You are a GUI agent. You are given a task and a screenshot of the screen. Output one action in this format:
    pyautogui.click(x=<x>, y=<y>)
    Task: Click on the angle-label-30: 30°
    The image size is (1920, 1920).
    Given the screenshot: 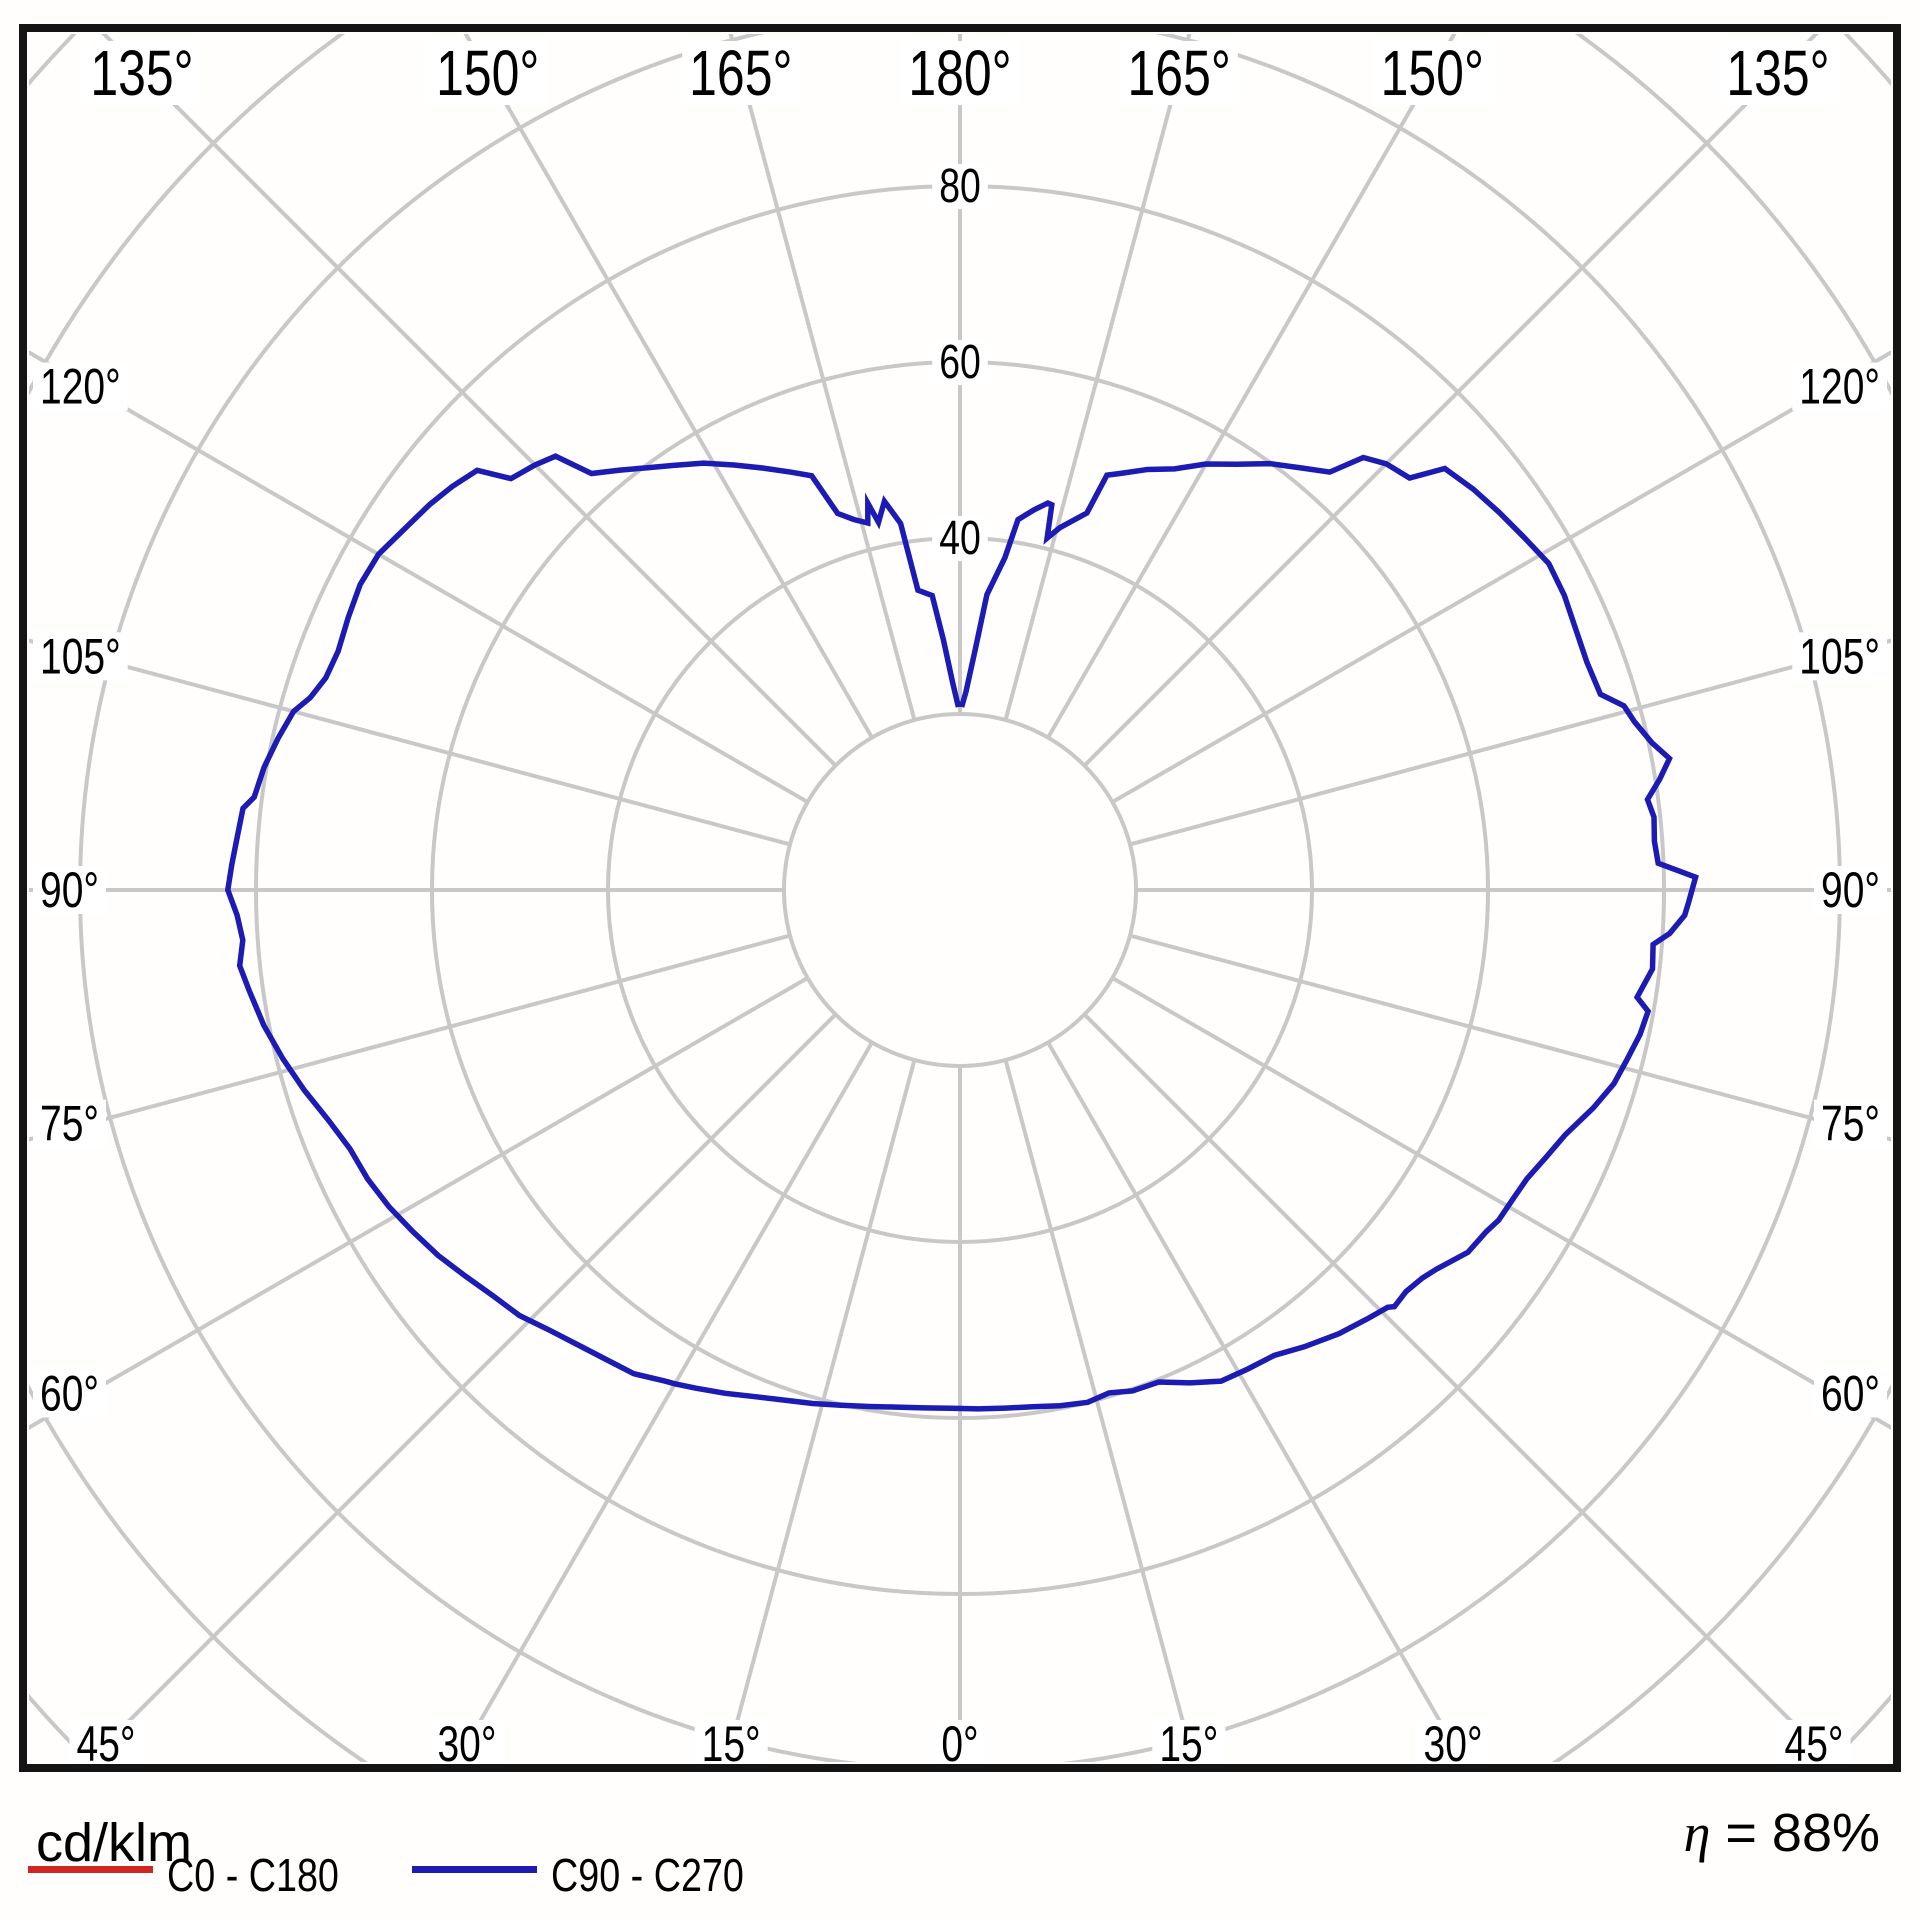 What is the action you would take?
    pyautogui.click(x=1453, y=1744)
    